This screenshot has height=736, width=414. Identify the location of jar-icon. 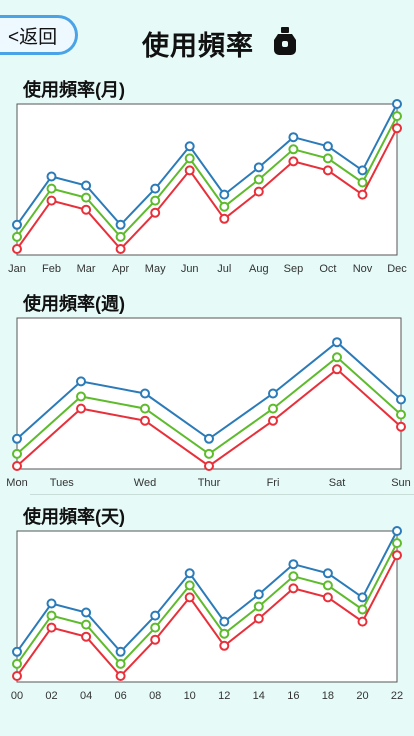
(285, 41).